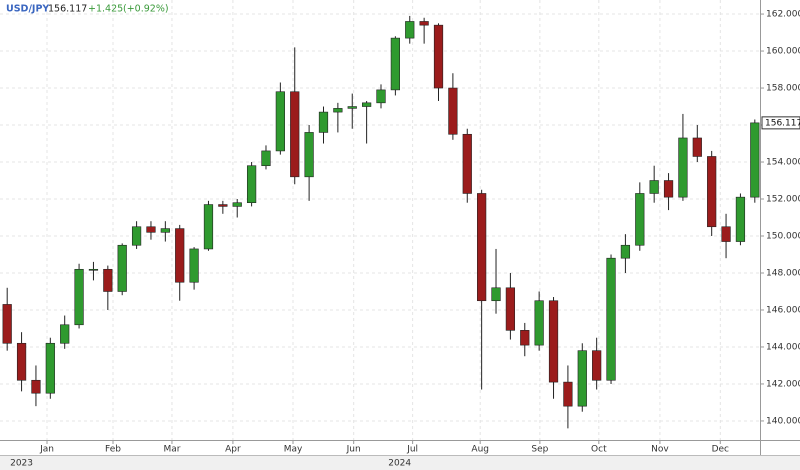 Image resolution: width=800 pixels, height=470 pixels. I want to click on change-pct: (+0.92%), so click(146, 9).